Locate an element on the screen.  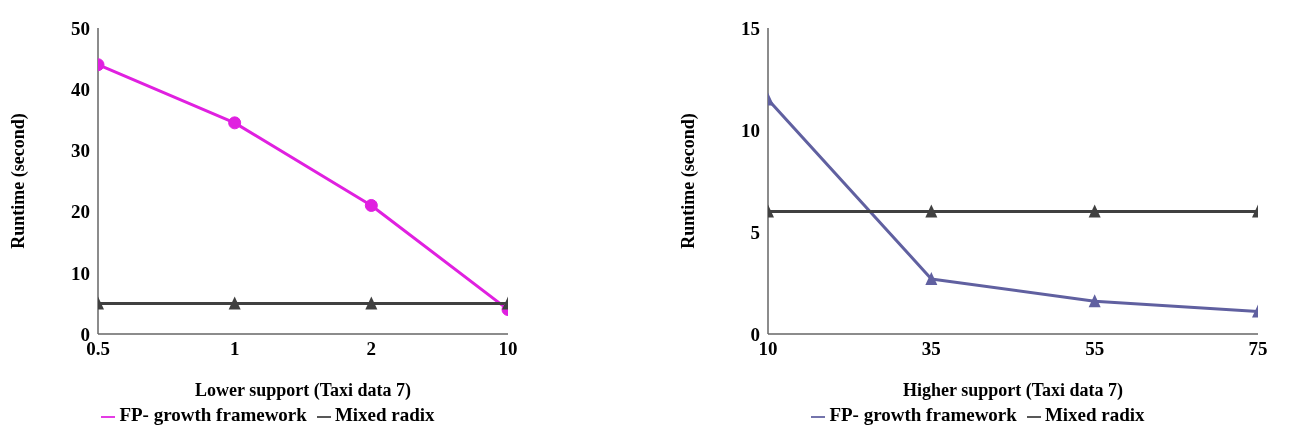
x-tick-label: 1 is located at coordinates (234, 349).